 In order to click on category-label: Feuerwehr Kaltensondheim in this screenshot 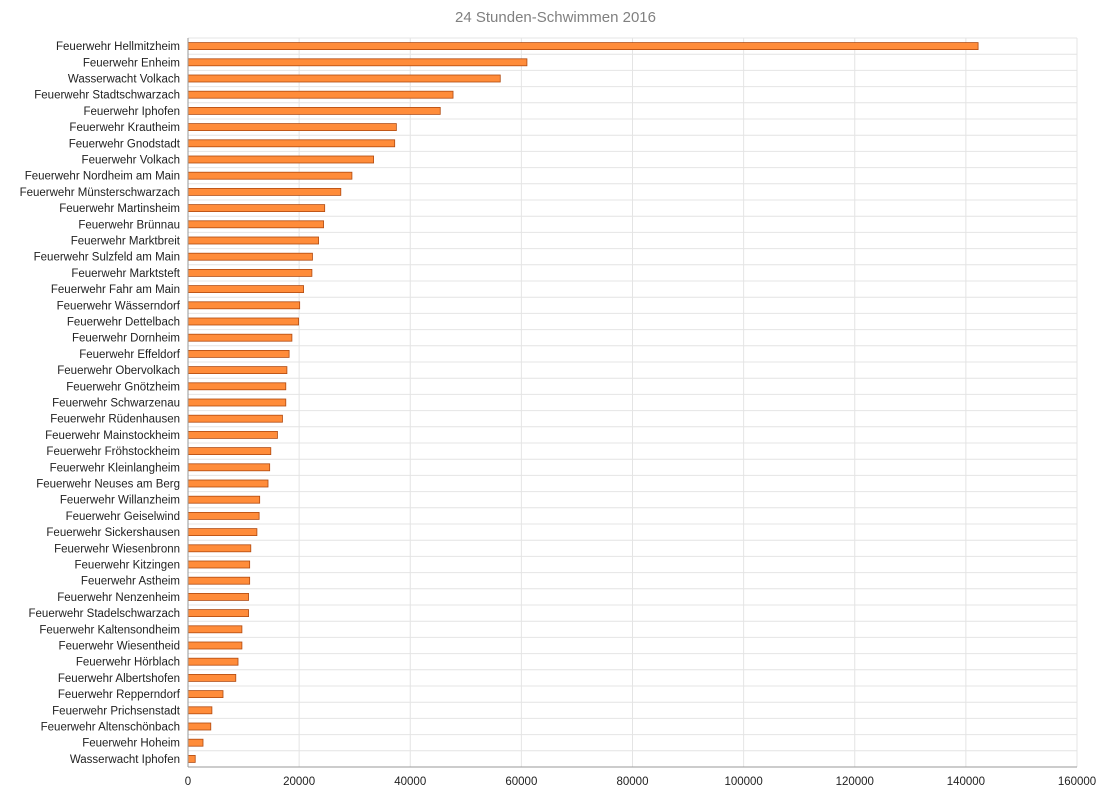, I will do `click(109, 630)`.